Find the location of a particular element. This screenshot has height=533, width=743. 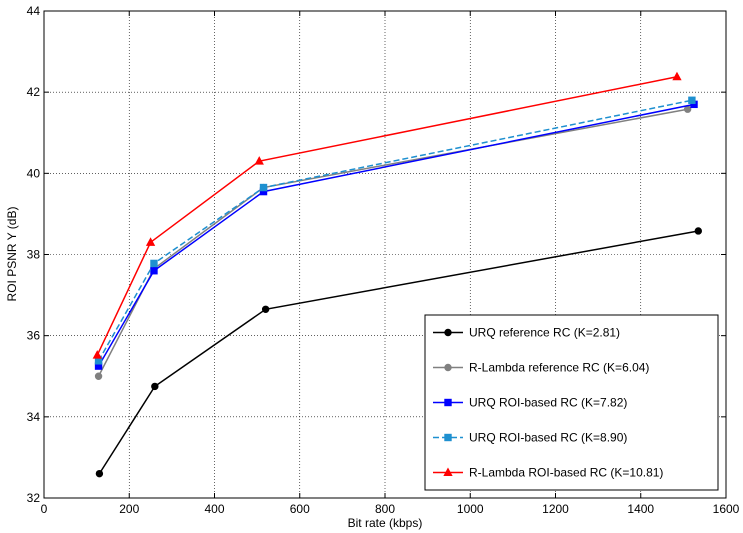

legend-entry: URQ reference RC (K=2.81) is located at coordinates (526, 333).